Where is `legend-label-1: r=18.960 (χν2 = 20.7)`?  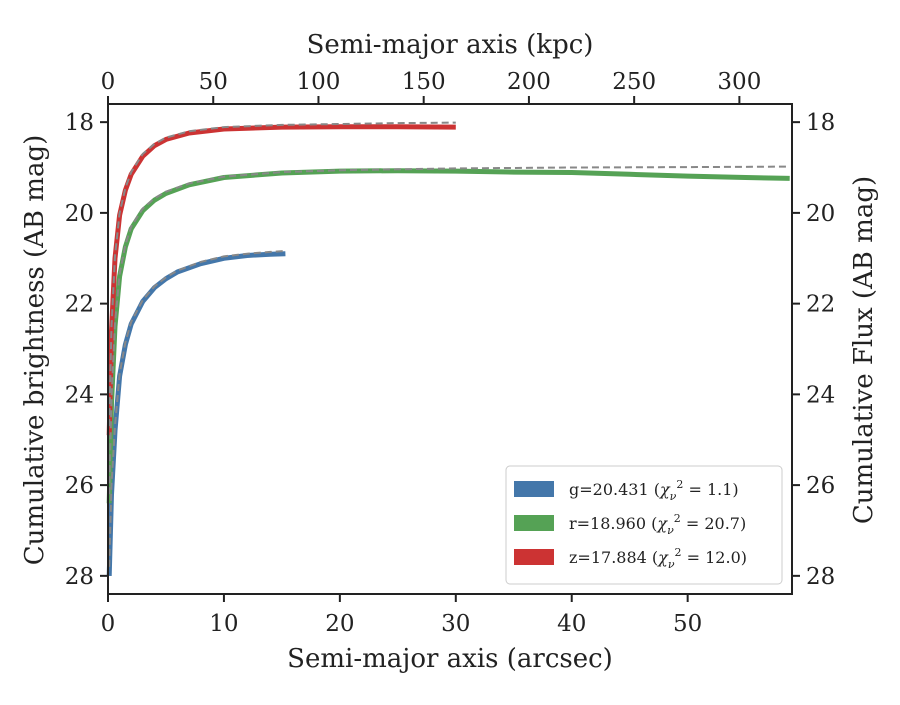 legend-label-1: r=18.960 (χν2 = 20.7) is located at coordinates (657, 524).